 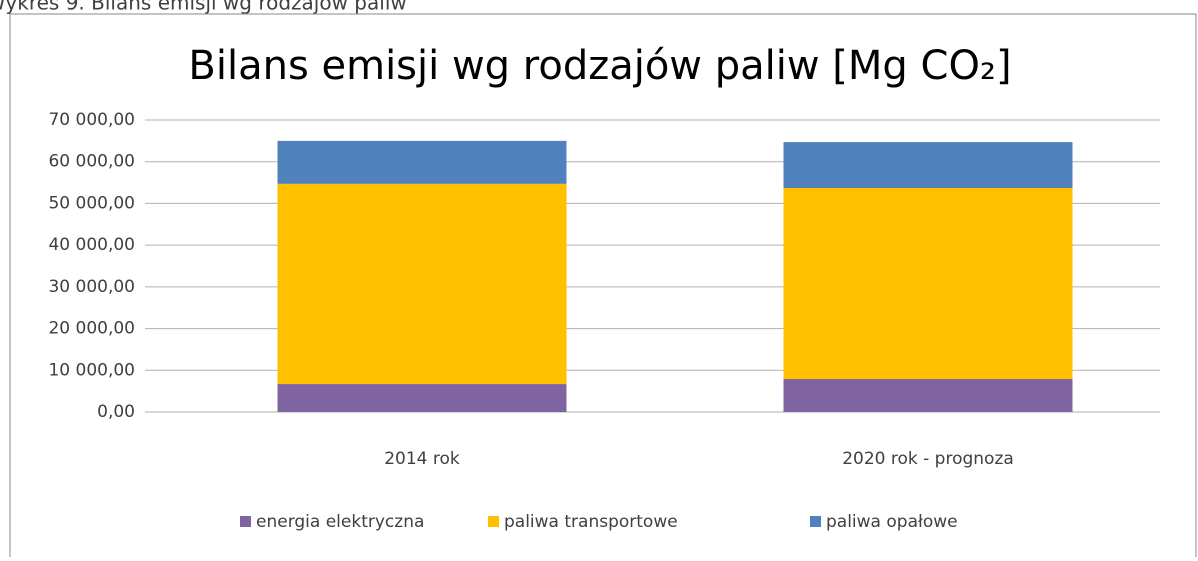 I want to click on x-tick-label: 2020 rok - prognoza, so click(x=928, y=459).